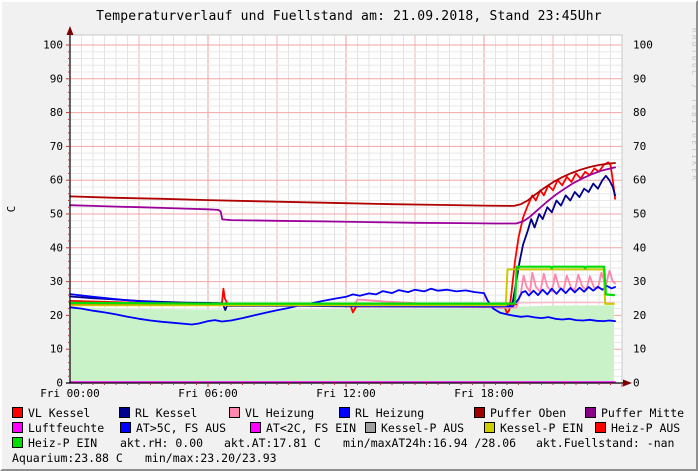 Image resolution: width=698 pixels, height=471 pixels. I want to click on legend-label: Heiz-P EIN, so click(63, 443).